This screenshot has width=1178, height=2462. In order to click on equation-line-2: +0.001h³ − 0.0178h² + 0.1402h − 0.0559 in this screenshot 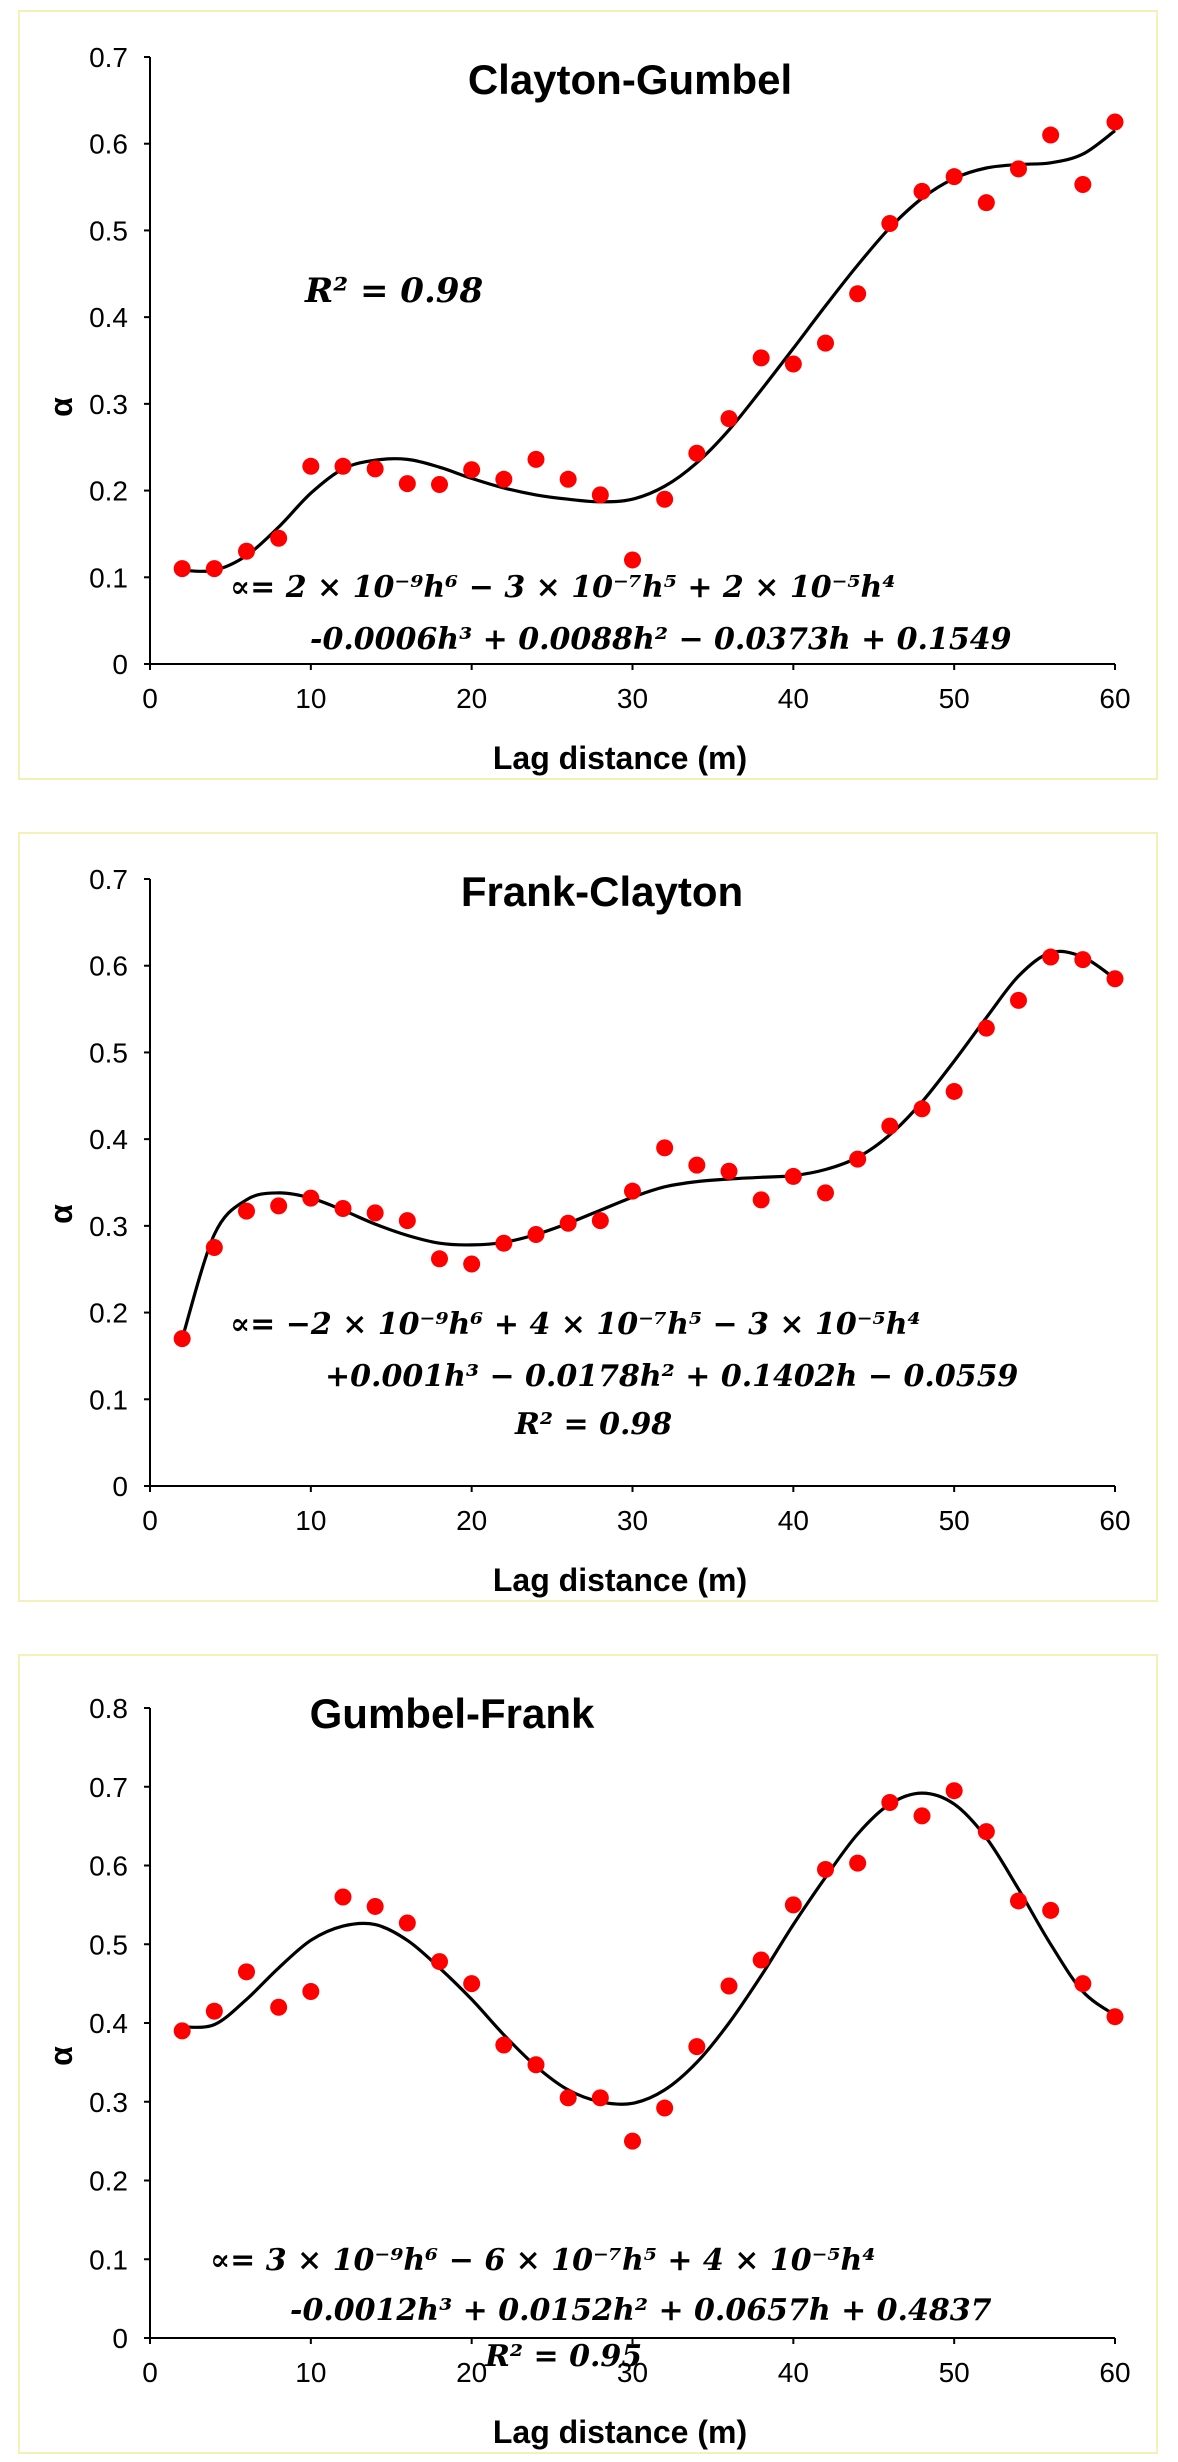, I will do `click(671, 1376)`.